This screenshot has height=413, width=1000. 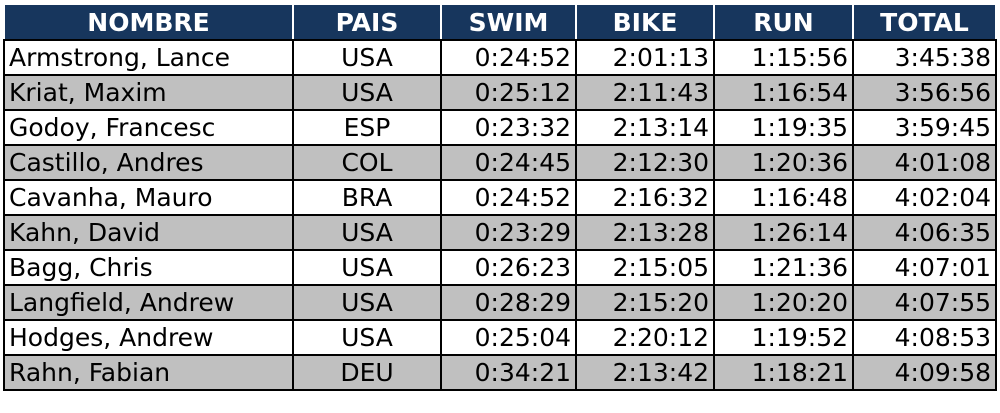 I want to click on table-cell: 2:13:42, so click(x=645, y=372).